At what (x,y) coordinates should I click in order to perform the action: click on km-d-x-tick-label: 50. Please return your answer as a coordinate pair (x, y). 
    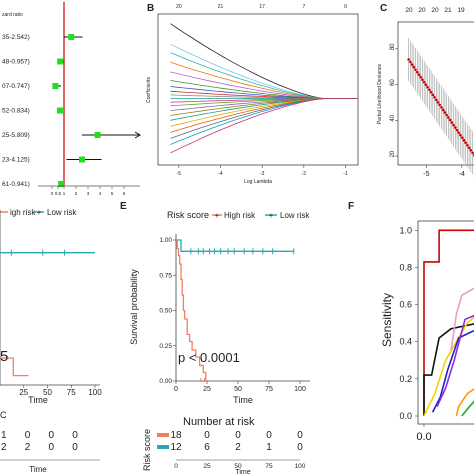
    Looking at the image, I should click on (47, 392).